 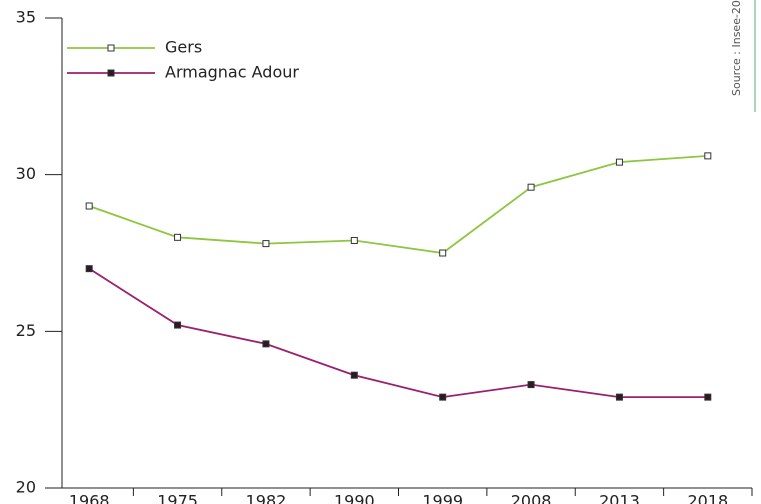 I want to click on x-tick-label: 2008, so click(x=531, y=498).